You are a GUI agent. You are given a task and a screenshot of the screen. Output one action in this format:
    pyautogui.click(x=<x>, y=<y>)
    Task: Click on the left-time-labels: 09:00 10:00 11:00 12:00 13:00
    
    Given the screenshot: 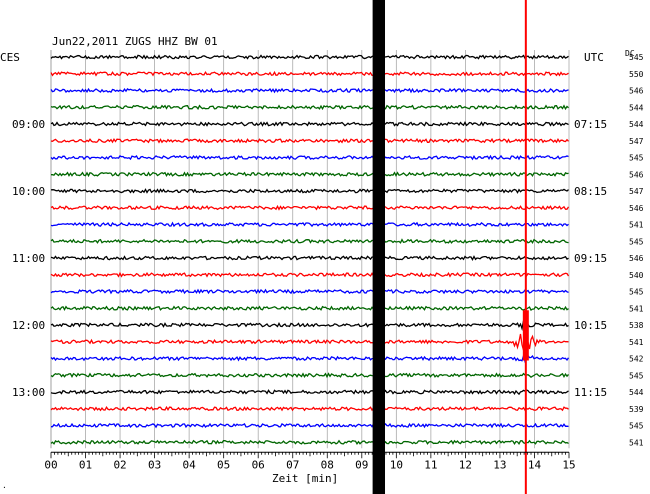 What is the action you would take?
    pyautogui.click(x=28, y=258)
    